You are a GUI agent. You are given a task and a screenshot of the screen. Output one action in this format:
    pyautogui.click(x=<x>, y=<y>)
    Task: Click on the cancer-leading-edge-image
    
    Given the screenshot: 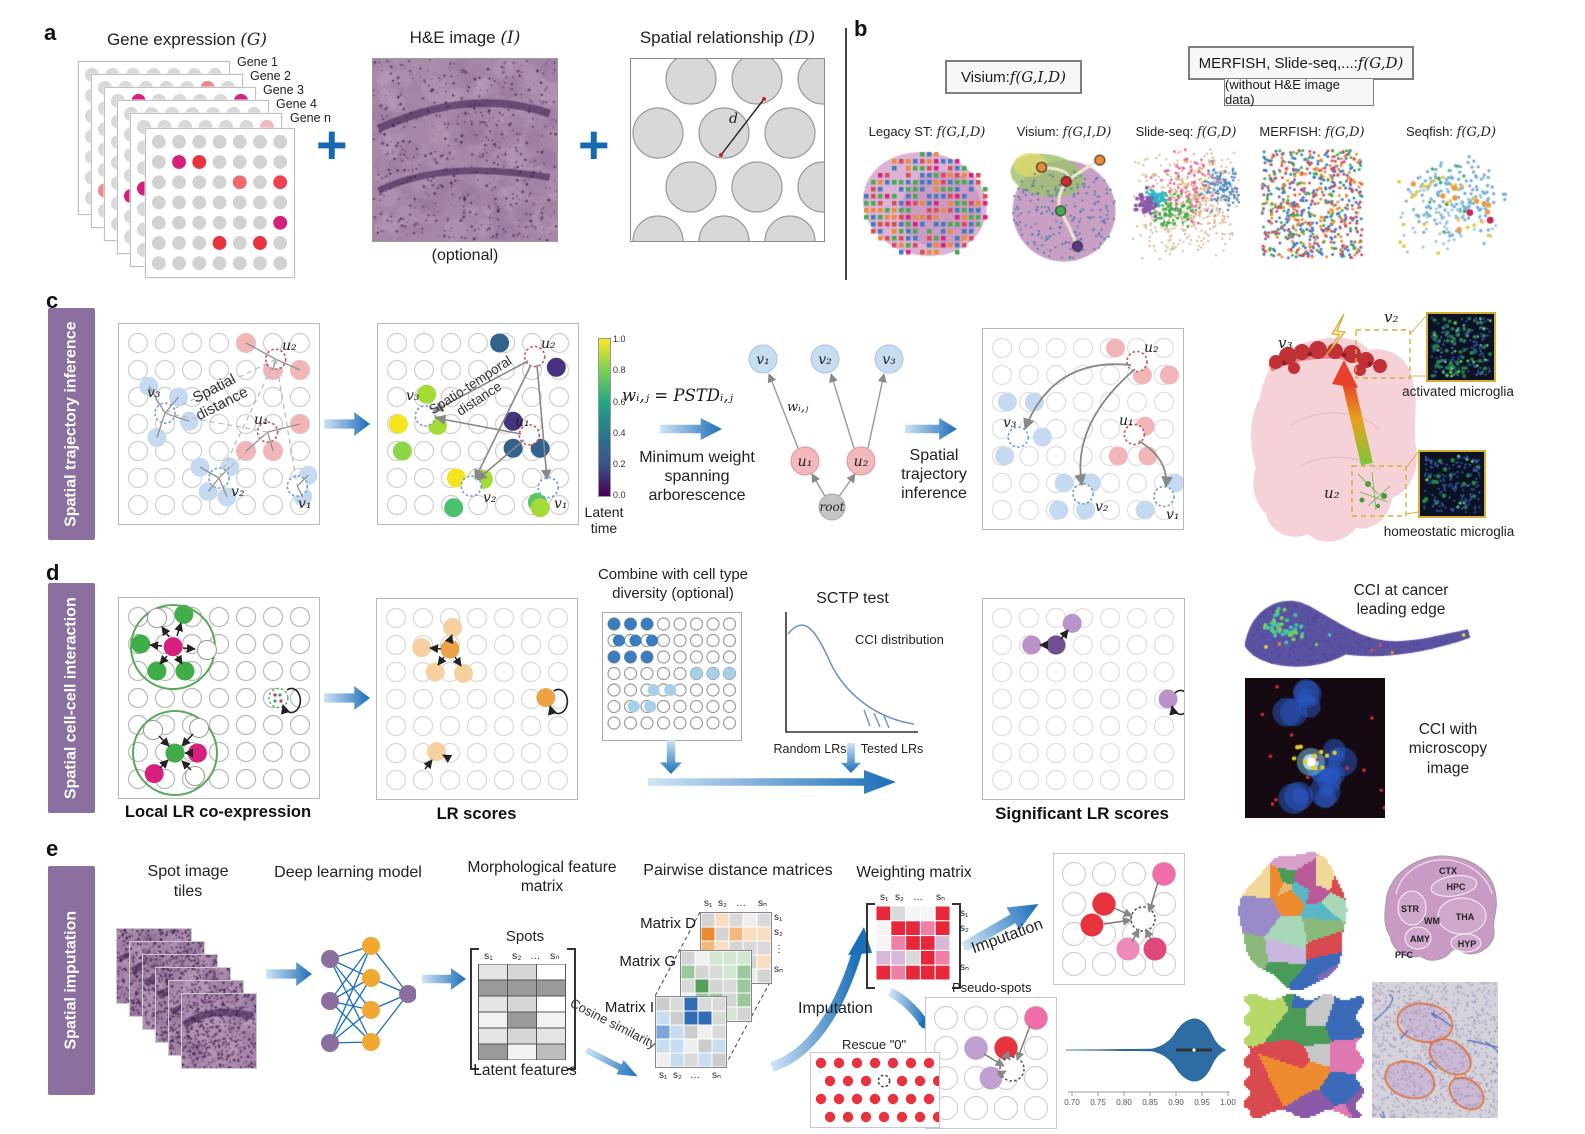 What is the action you would take?
    pyautogui.click(x=1357, y=636)
    